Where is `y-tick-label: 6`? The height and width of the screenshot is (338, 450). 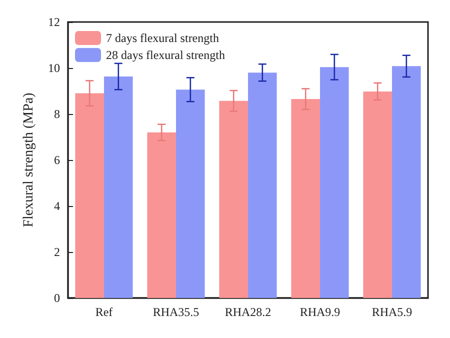
y-tick-label: 6 is located at coordinates (57, 160).